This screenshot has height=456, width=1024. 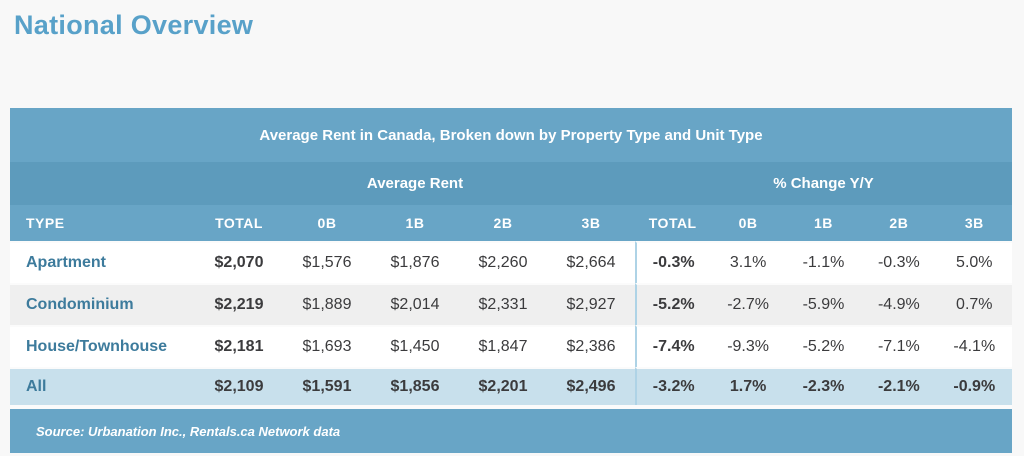 What do you see at coordinates (899, 223) in the screenshot?
I see `column-header-change-2b: 2B` at bounding box center [899, 223].